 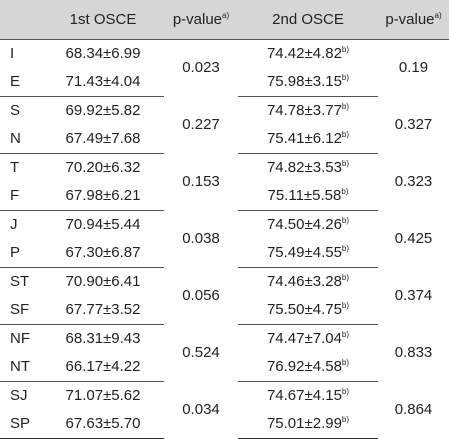 What do you see at coordinates (21, 82) in the screenshot?
I see `type-label: E` at bounding box center [21, 82].